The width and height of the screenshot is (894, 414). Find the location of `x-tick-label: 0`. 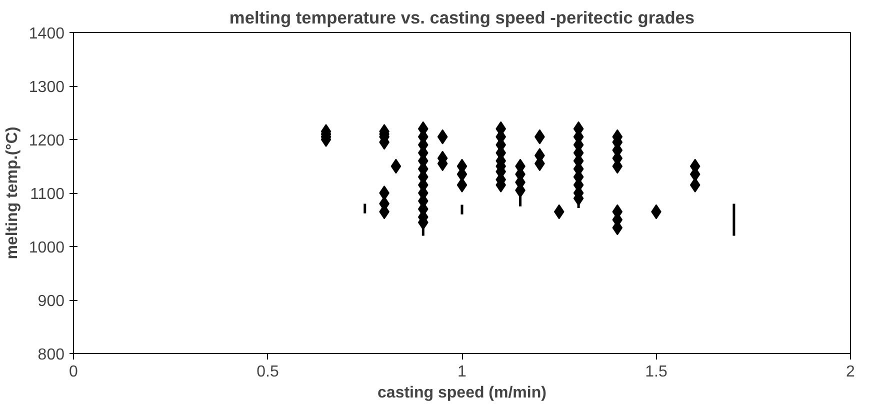

x-tick-label: 0 is located at coordinates (73, 372).